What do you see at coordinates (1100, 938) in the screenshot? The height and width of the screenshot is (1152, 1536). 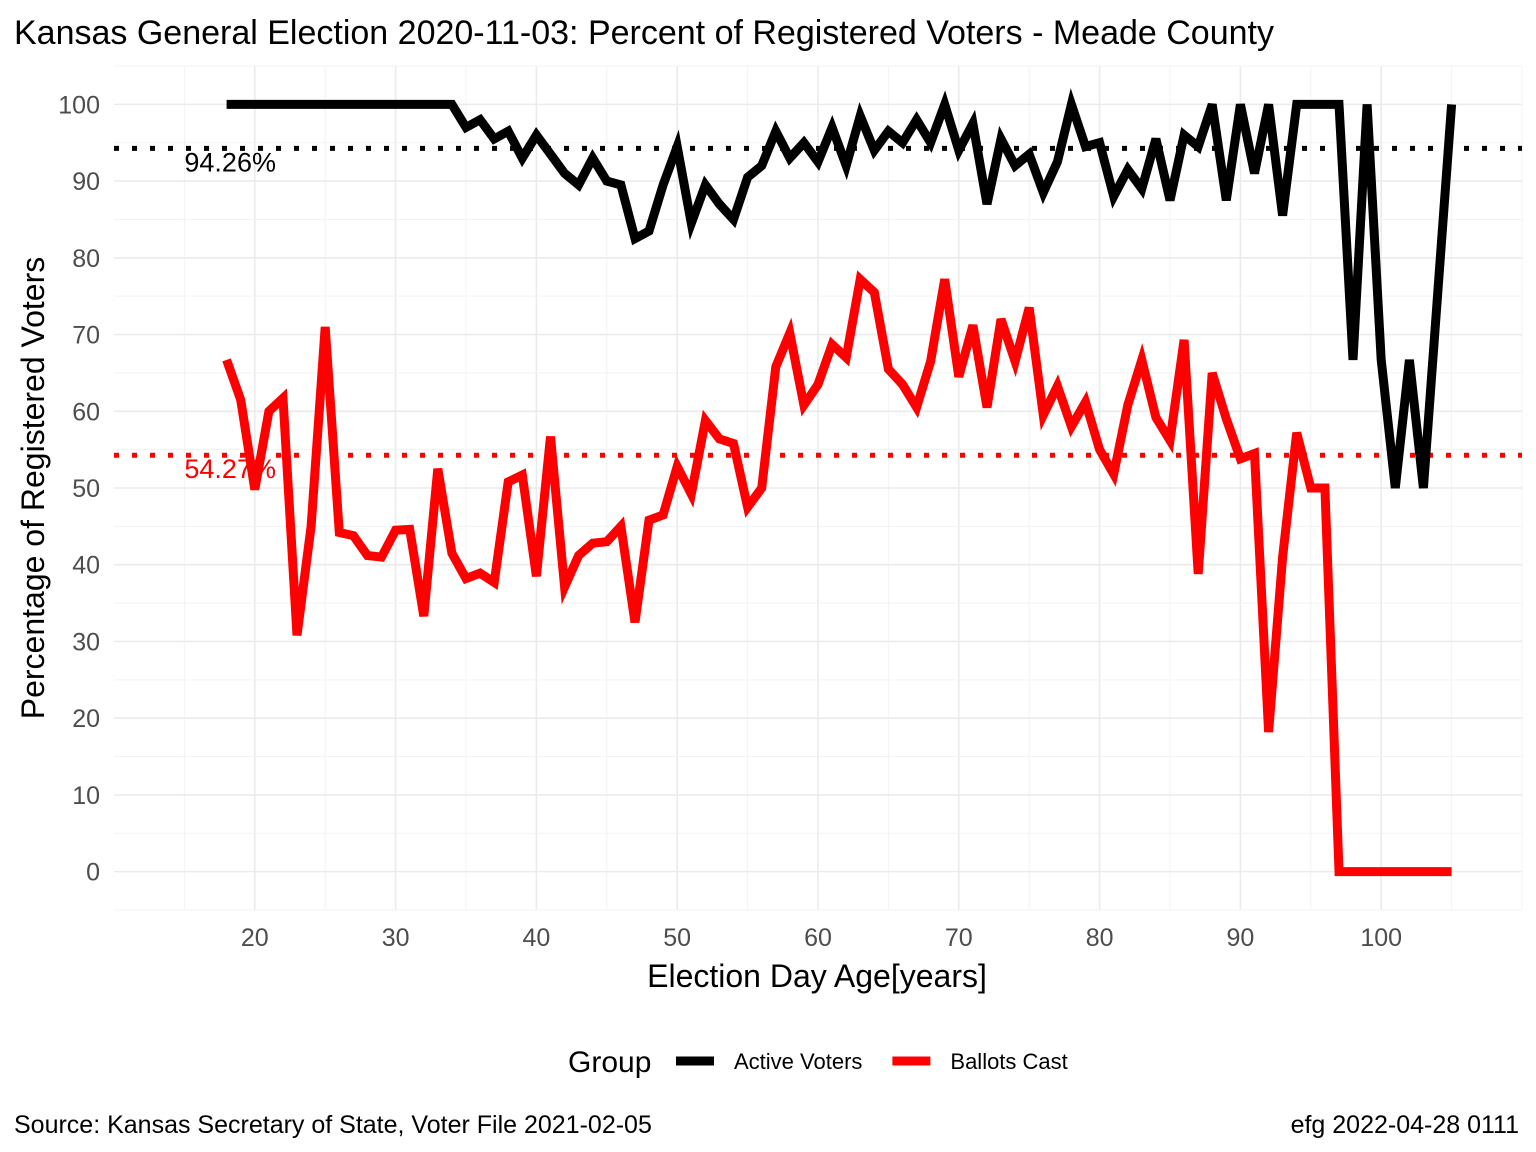 I see `x-tick-label: 80` at bounding box center [1100, 938].